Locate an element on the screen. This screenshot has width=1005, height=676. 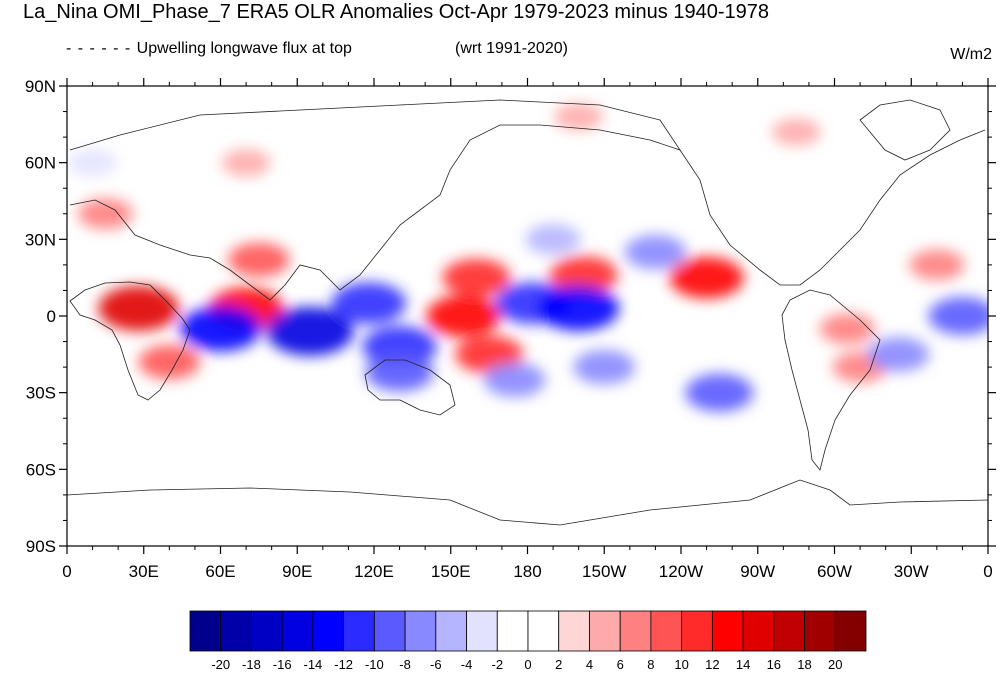
lon-tick-label: 120E is located at coordinates (374, 571).